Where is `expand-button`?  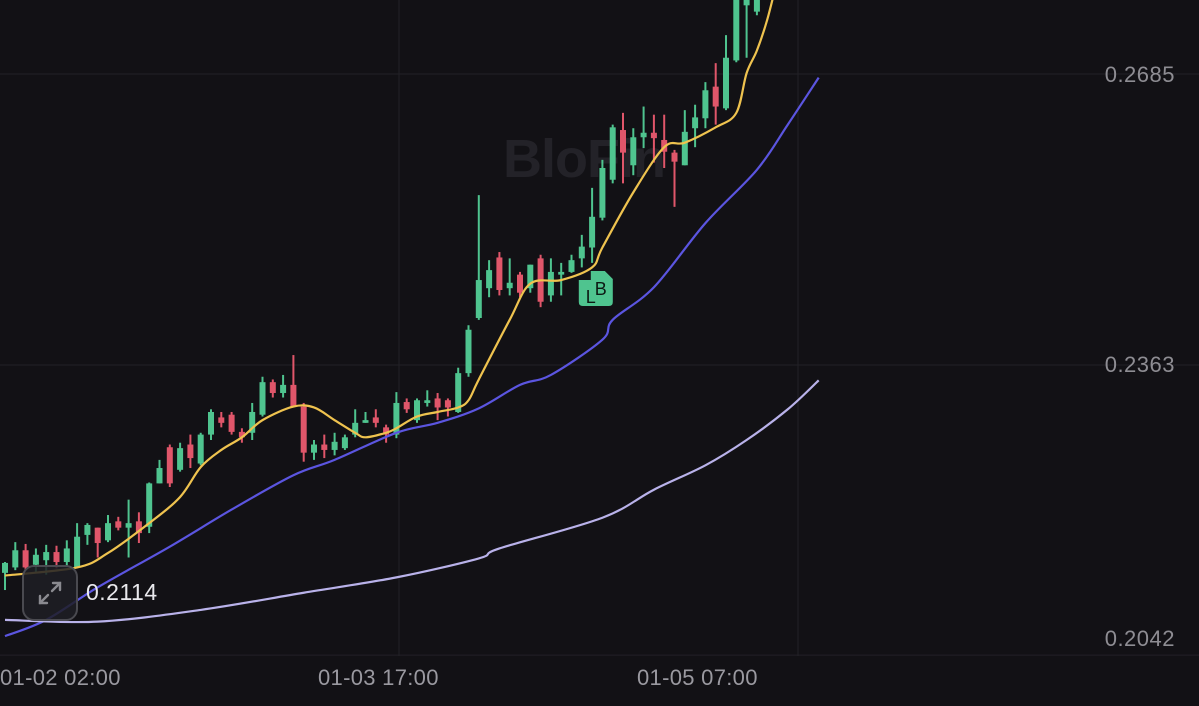
expand-button is located at coordinates (50, 593).